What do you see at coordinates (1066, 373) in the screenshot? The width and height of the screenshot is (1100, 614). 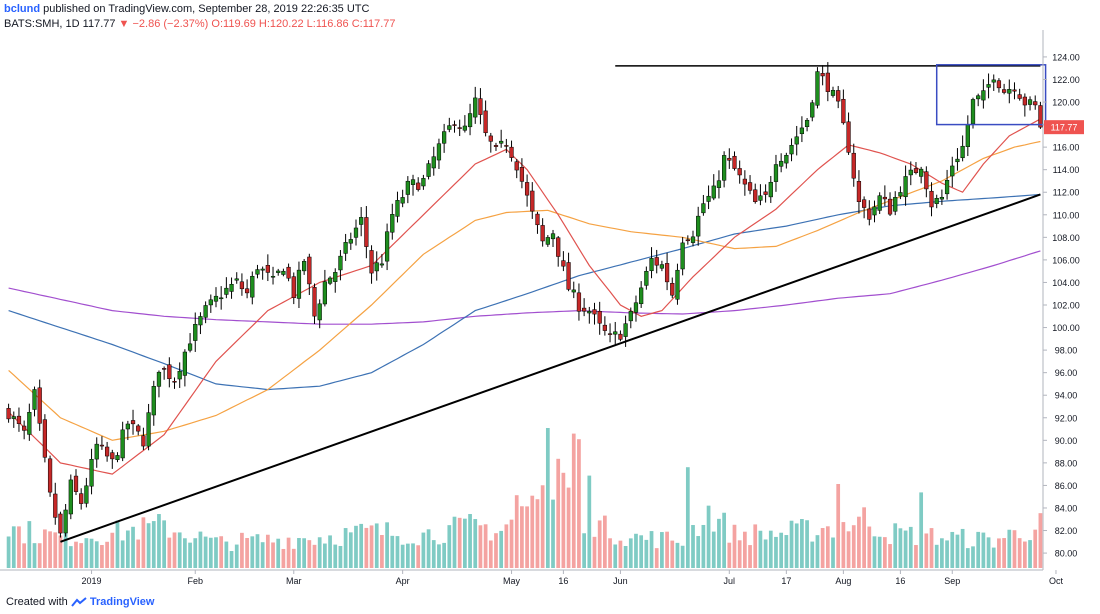 I see `price-tick-label: 96.00` at bounding box center [1066, 373].